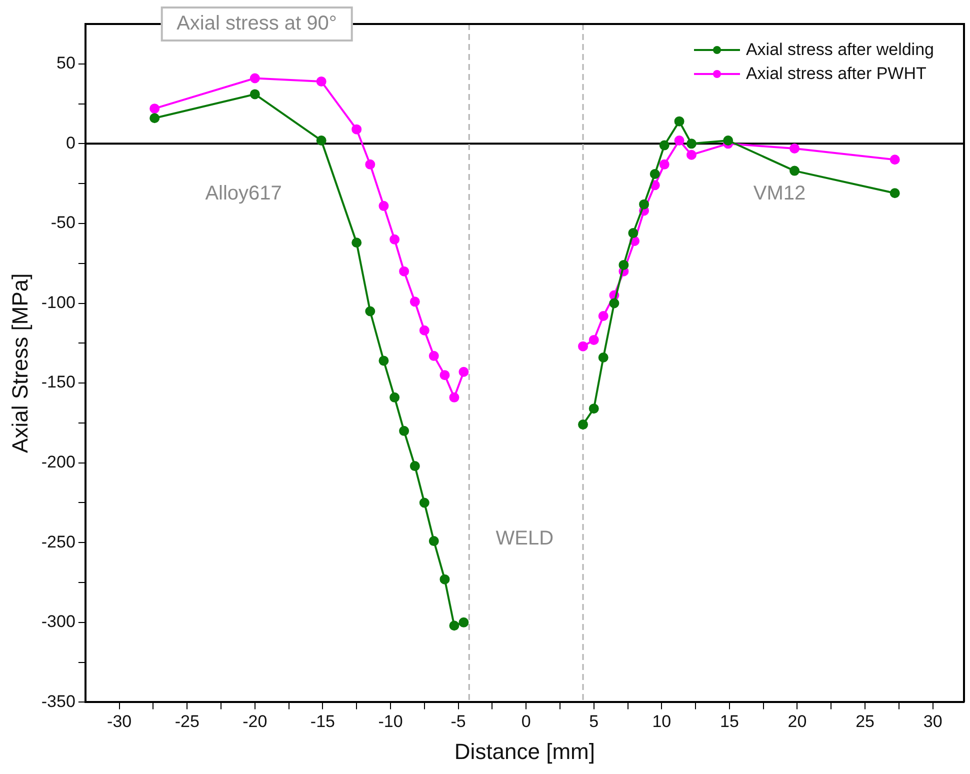  Describe the element at coordinates (255, 722) in the screenshot. I see `x-tick-label: -20` at that location.